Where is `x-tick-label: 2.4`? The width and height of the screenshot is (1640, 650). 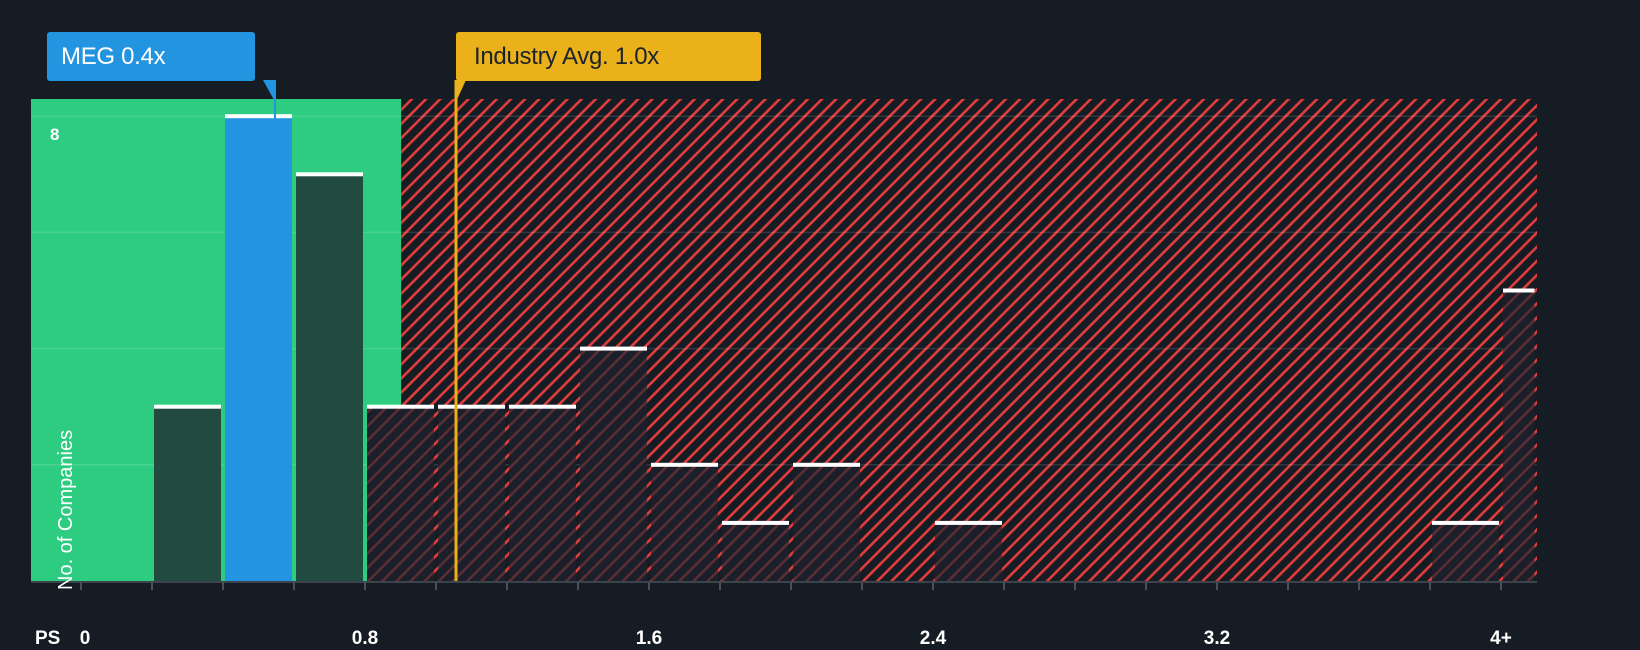 x-tick-label: 2.4 is located at coordinates (933, 638).